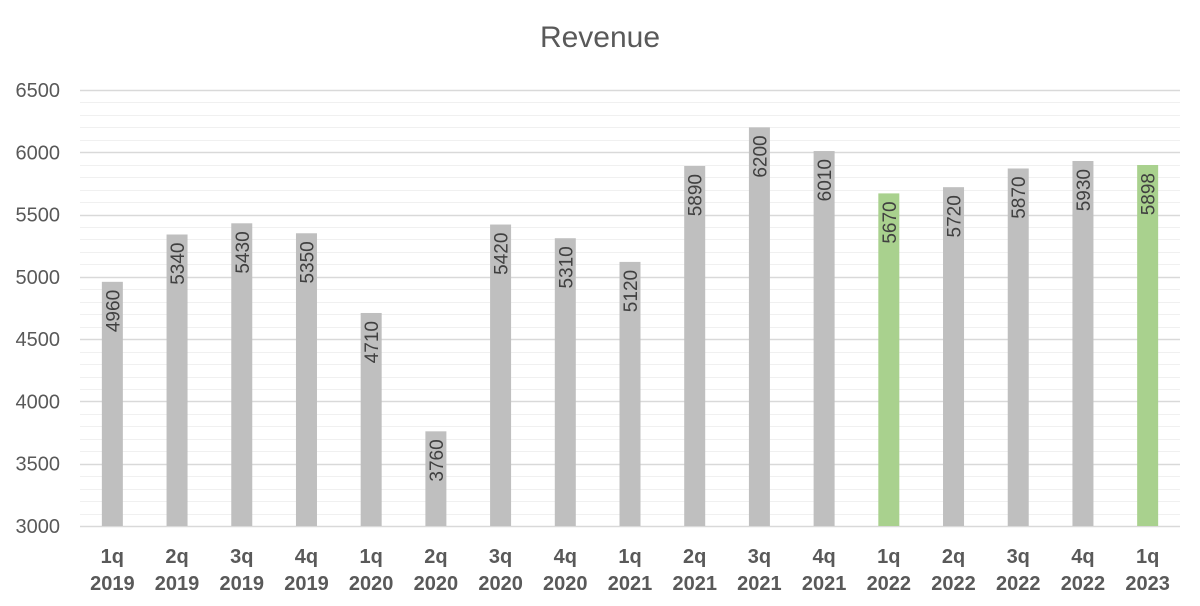 This screenshot has height=606, width=1200. Describe the element at coordinates (178, 264) in the screenshot. I see `data-label: 5340` at that location.